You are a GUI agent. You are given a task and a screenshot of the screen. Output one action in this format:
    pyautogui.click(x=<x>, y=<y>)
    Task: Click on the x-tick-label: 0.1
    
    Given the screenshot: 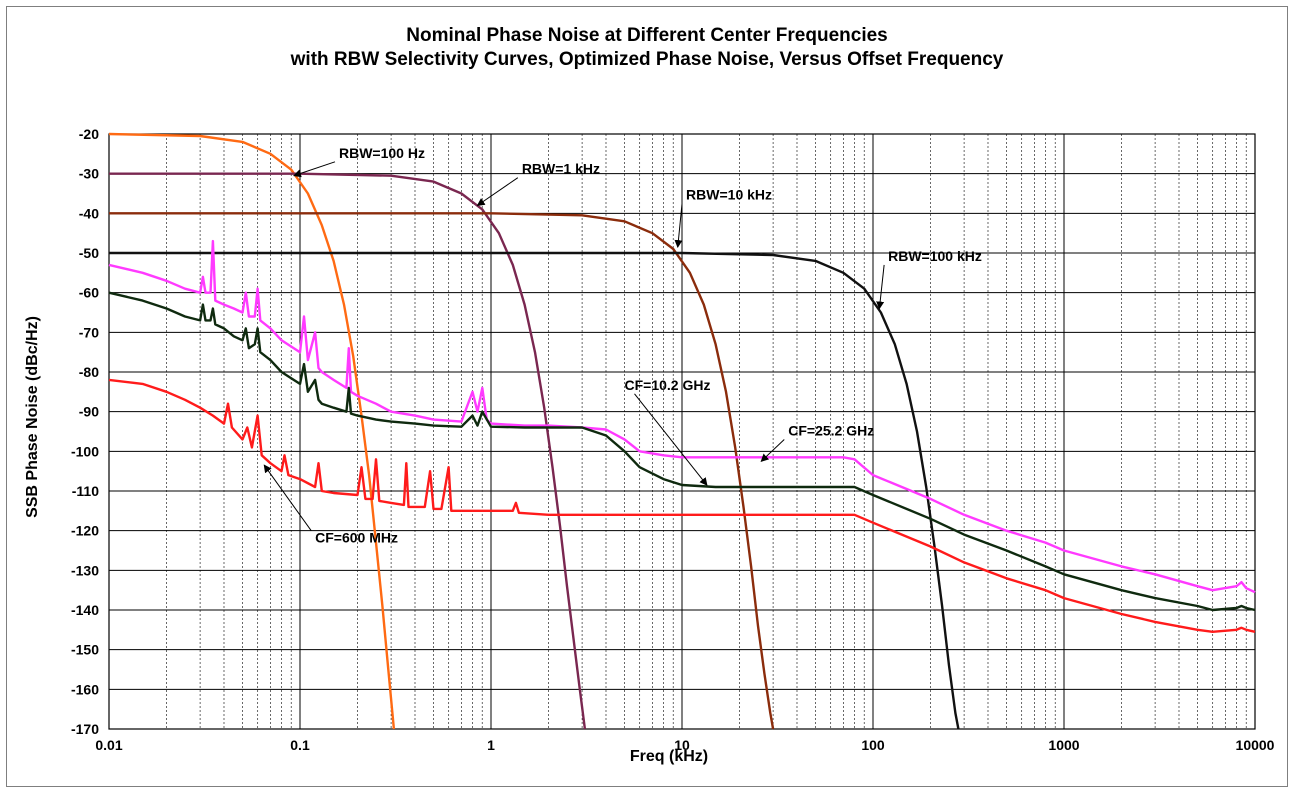 What is the action you would take?
    pyautogui.click(x=300, y=745)
    